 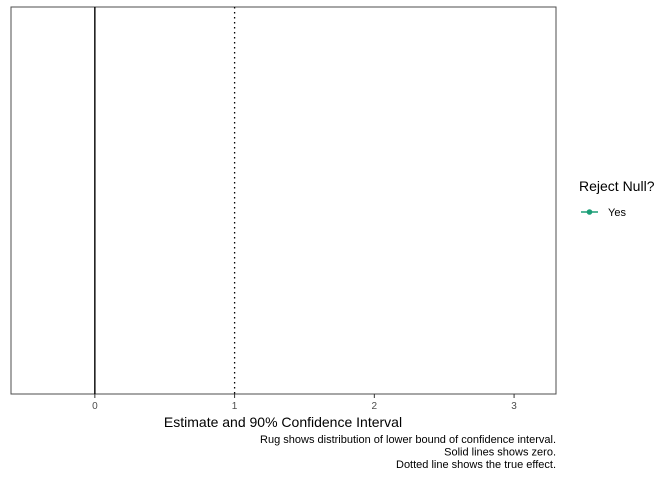 What do you see at coordinates (514, 406) in the screenshot?
I see `x-tick-label: 3` at bounding box center [514, 406].